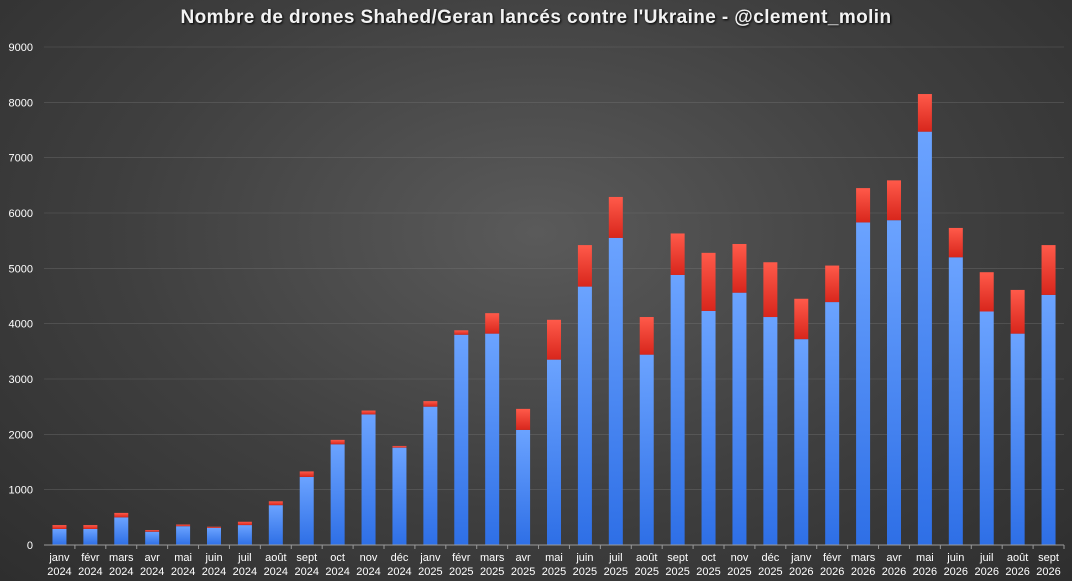 Image resolution: width=1072 pixels, height=581 pixels. I want to click on y-tick-label: 8000, so click(21, 103).